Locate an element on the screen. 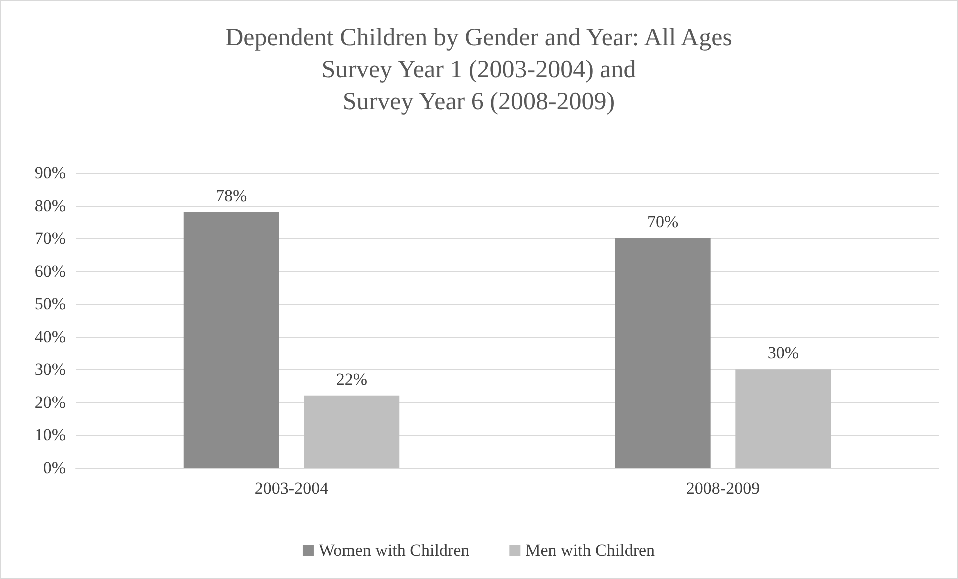 Image resolution: width=958 pixels, height=579 pixels. x-tick-label: 2003-2004 is located at coordinates (292, 488).